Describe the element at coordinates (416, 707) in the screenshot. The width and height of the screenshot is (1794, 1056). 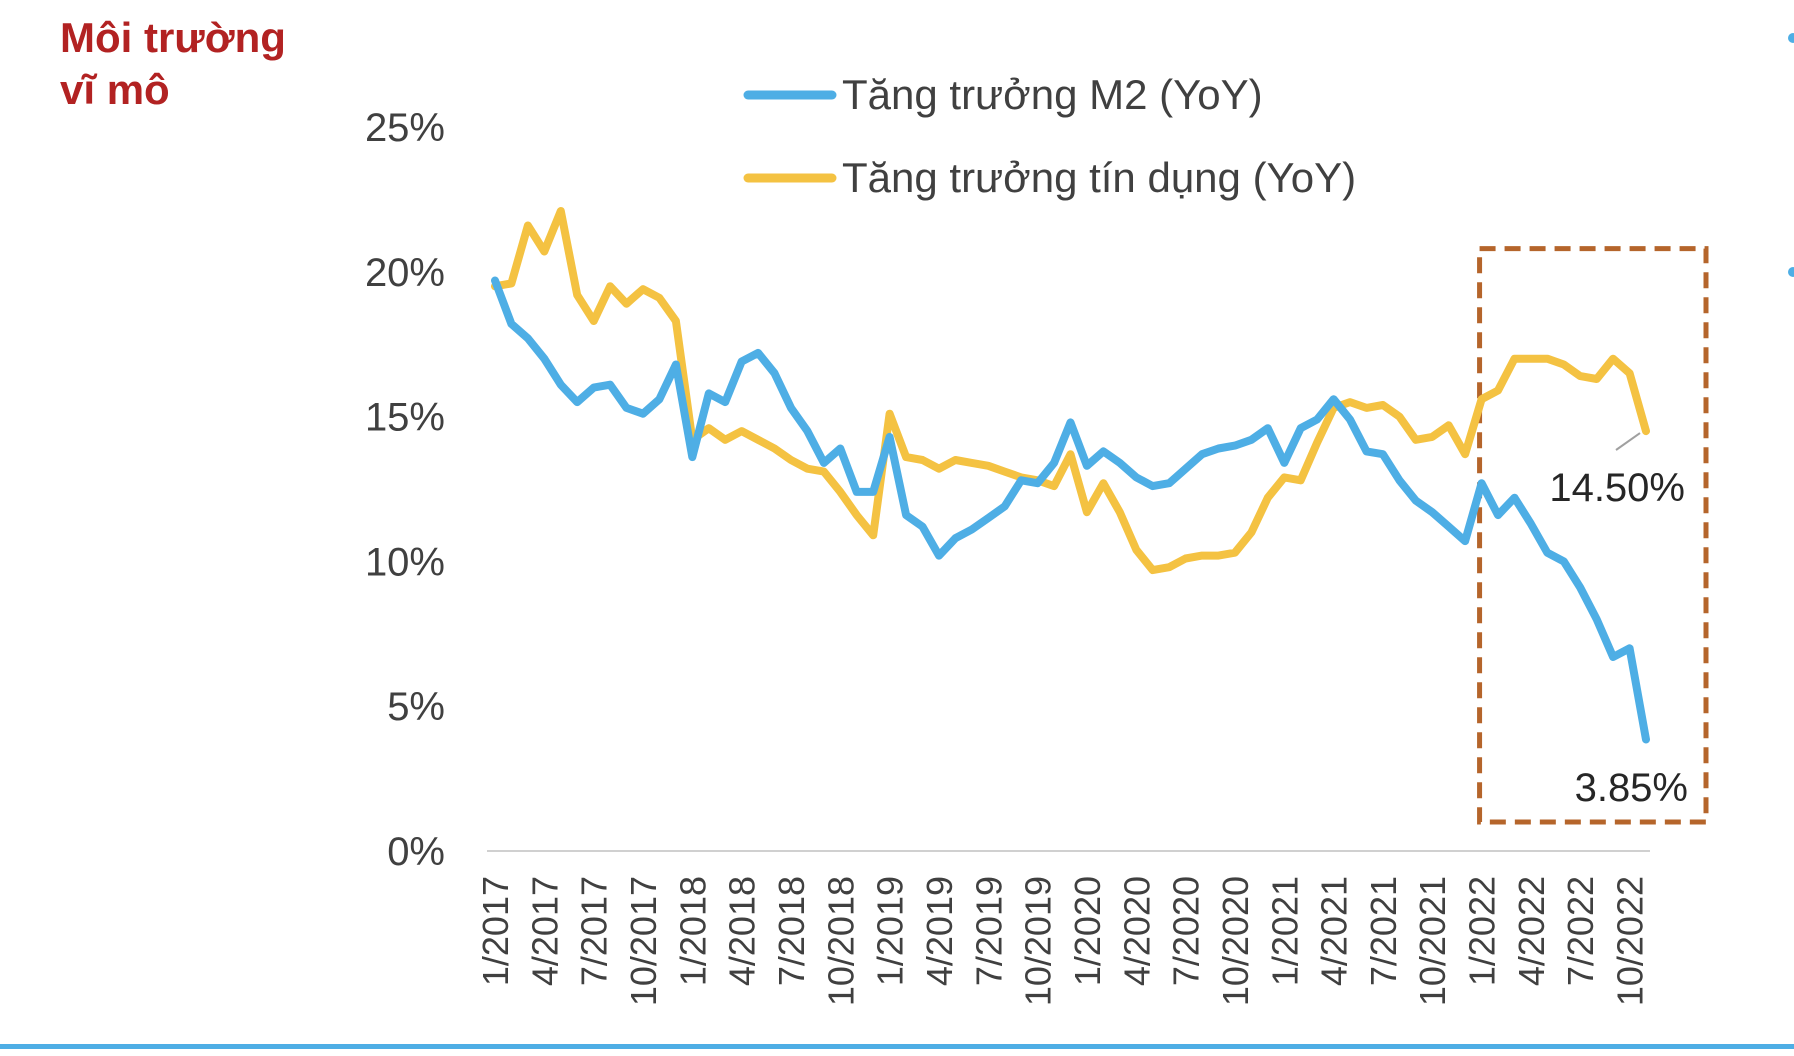
I see `y-tick-label: 5%` at that location.